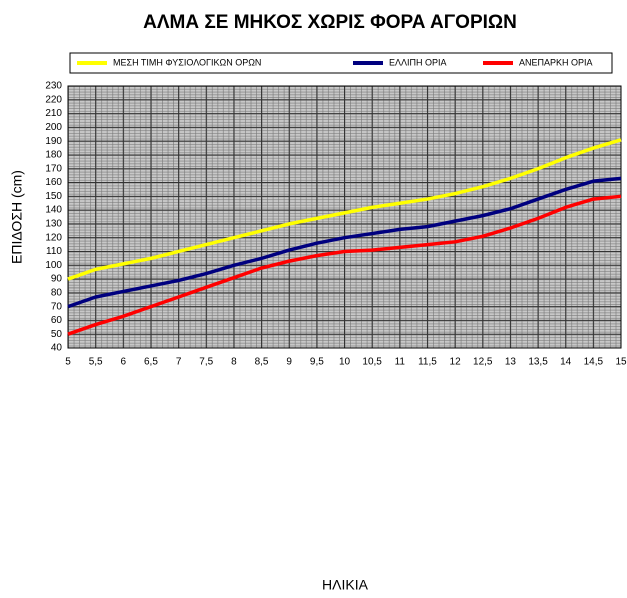 This screenshot has height=598, width=627. What do you see at coordinates (317, 362) in the screenshot?
I see `x-tick-label: 9,5` at bounding box center [317, 362].